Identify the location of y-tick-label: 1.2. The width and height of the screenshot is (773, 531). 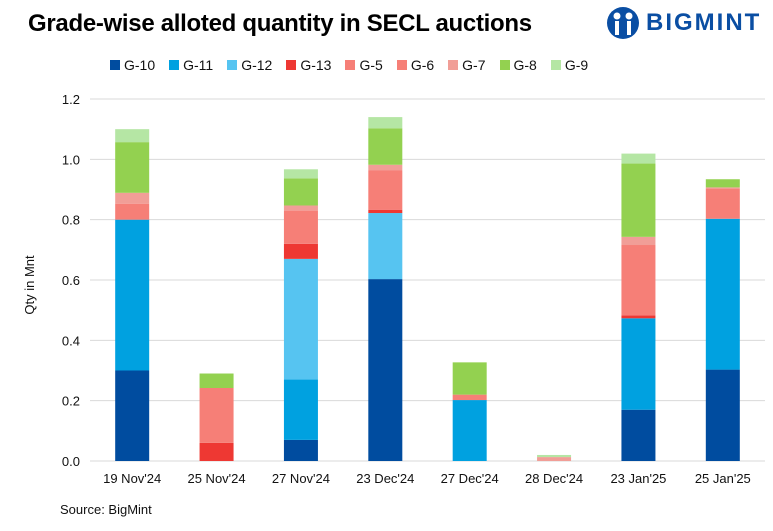
(71, 99).